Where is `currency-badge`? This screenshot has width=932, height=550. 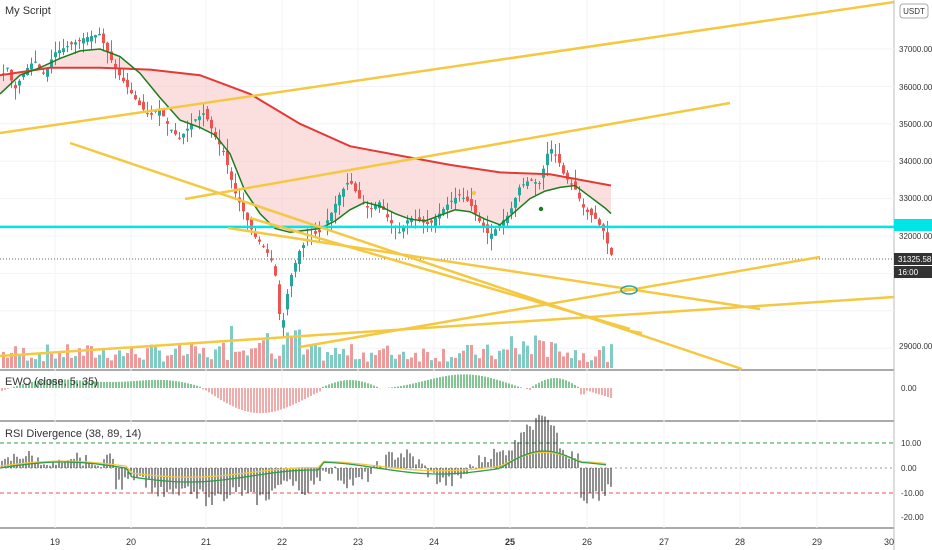
currency-badge is located at coordinates (914, 11).